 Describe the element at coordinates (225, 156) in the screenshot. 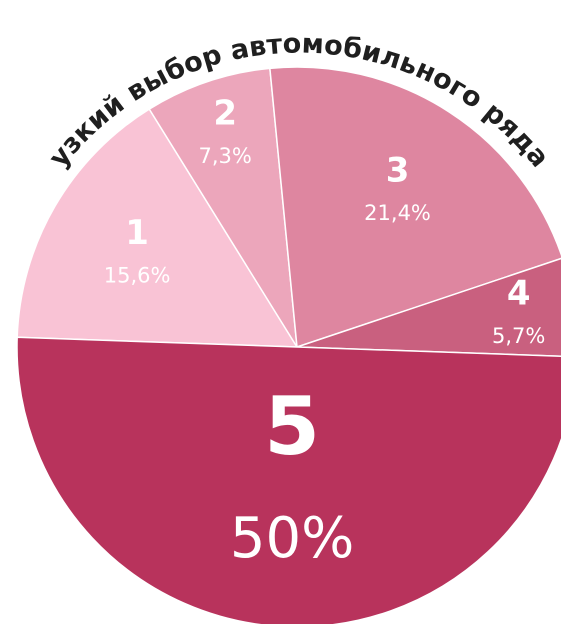

I see `slice-value-label: 7,3%` at that location.